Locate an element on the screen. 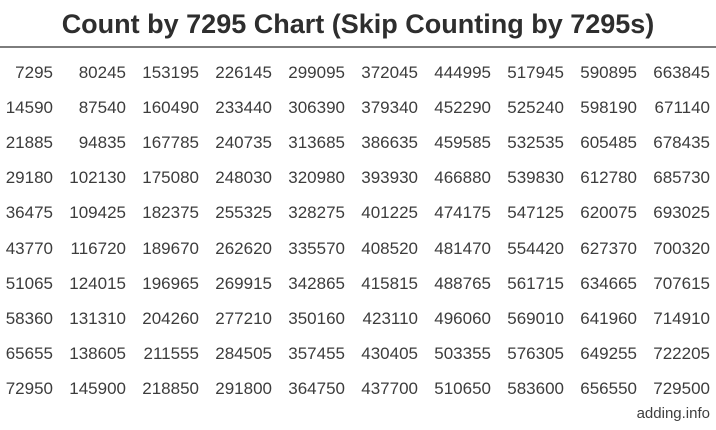  grid-cell: 124015 is located at coordinates (97, 283).